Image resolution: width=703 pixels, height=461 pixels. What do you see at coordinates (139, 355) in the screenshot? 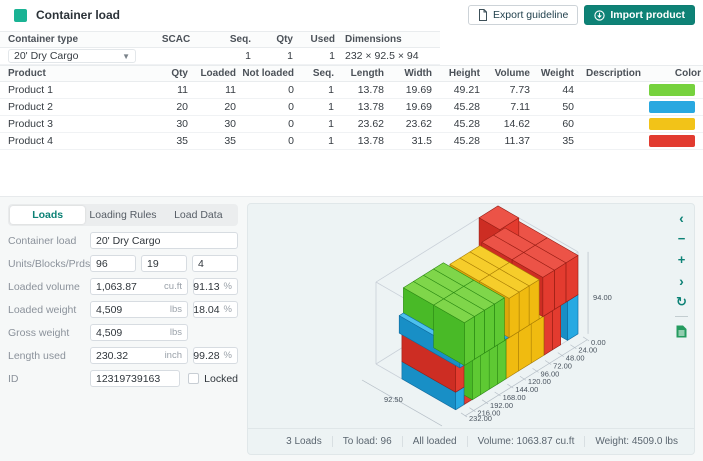
I see `length-used-field: 230.32 inch` at bounding box center [139, 355].